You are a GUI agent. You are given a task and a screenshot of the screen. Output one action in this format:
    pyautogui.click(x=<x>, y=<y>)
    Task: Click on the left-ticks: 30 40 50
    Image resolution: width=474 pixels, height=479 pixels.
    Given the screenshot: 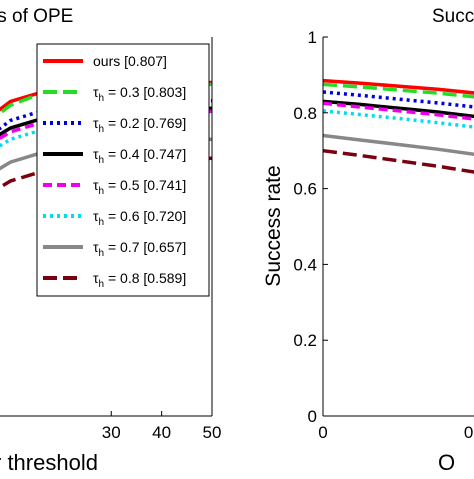 What is the action you would take?
    pyautogui.click(x=162, y=426)
    